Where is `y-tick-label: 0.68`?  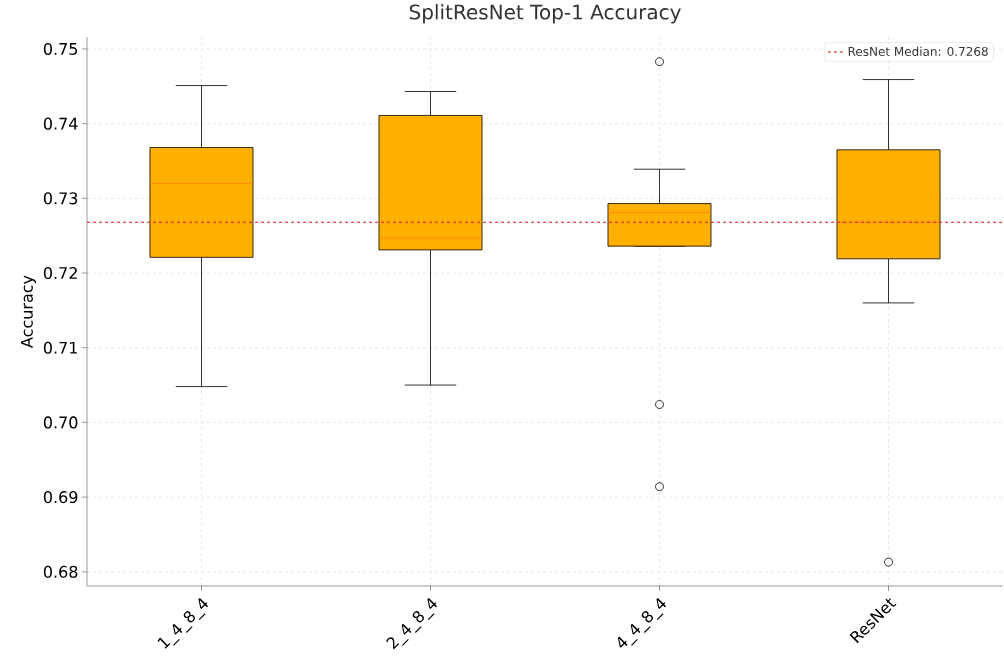 y-tick-label: 0.68 is located at coordinates (60, 571).